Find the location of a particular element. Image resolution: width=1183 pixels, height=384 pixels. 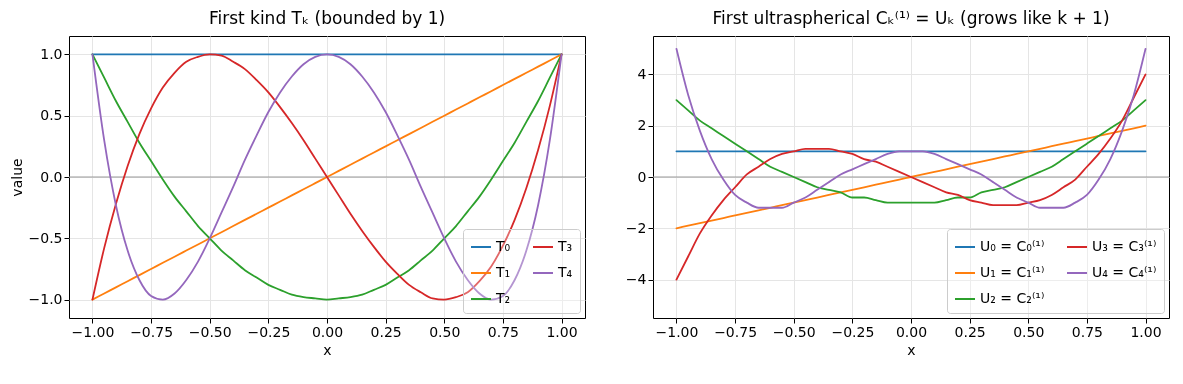

legend-label: T₂ is located at coordinates (503, 298).